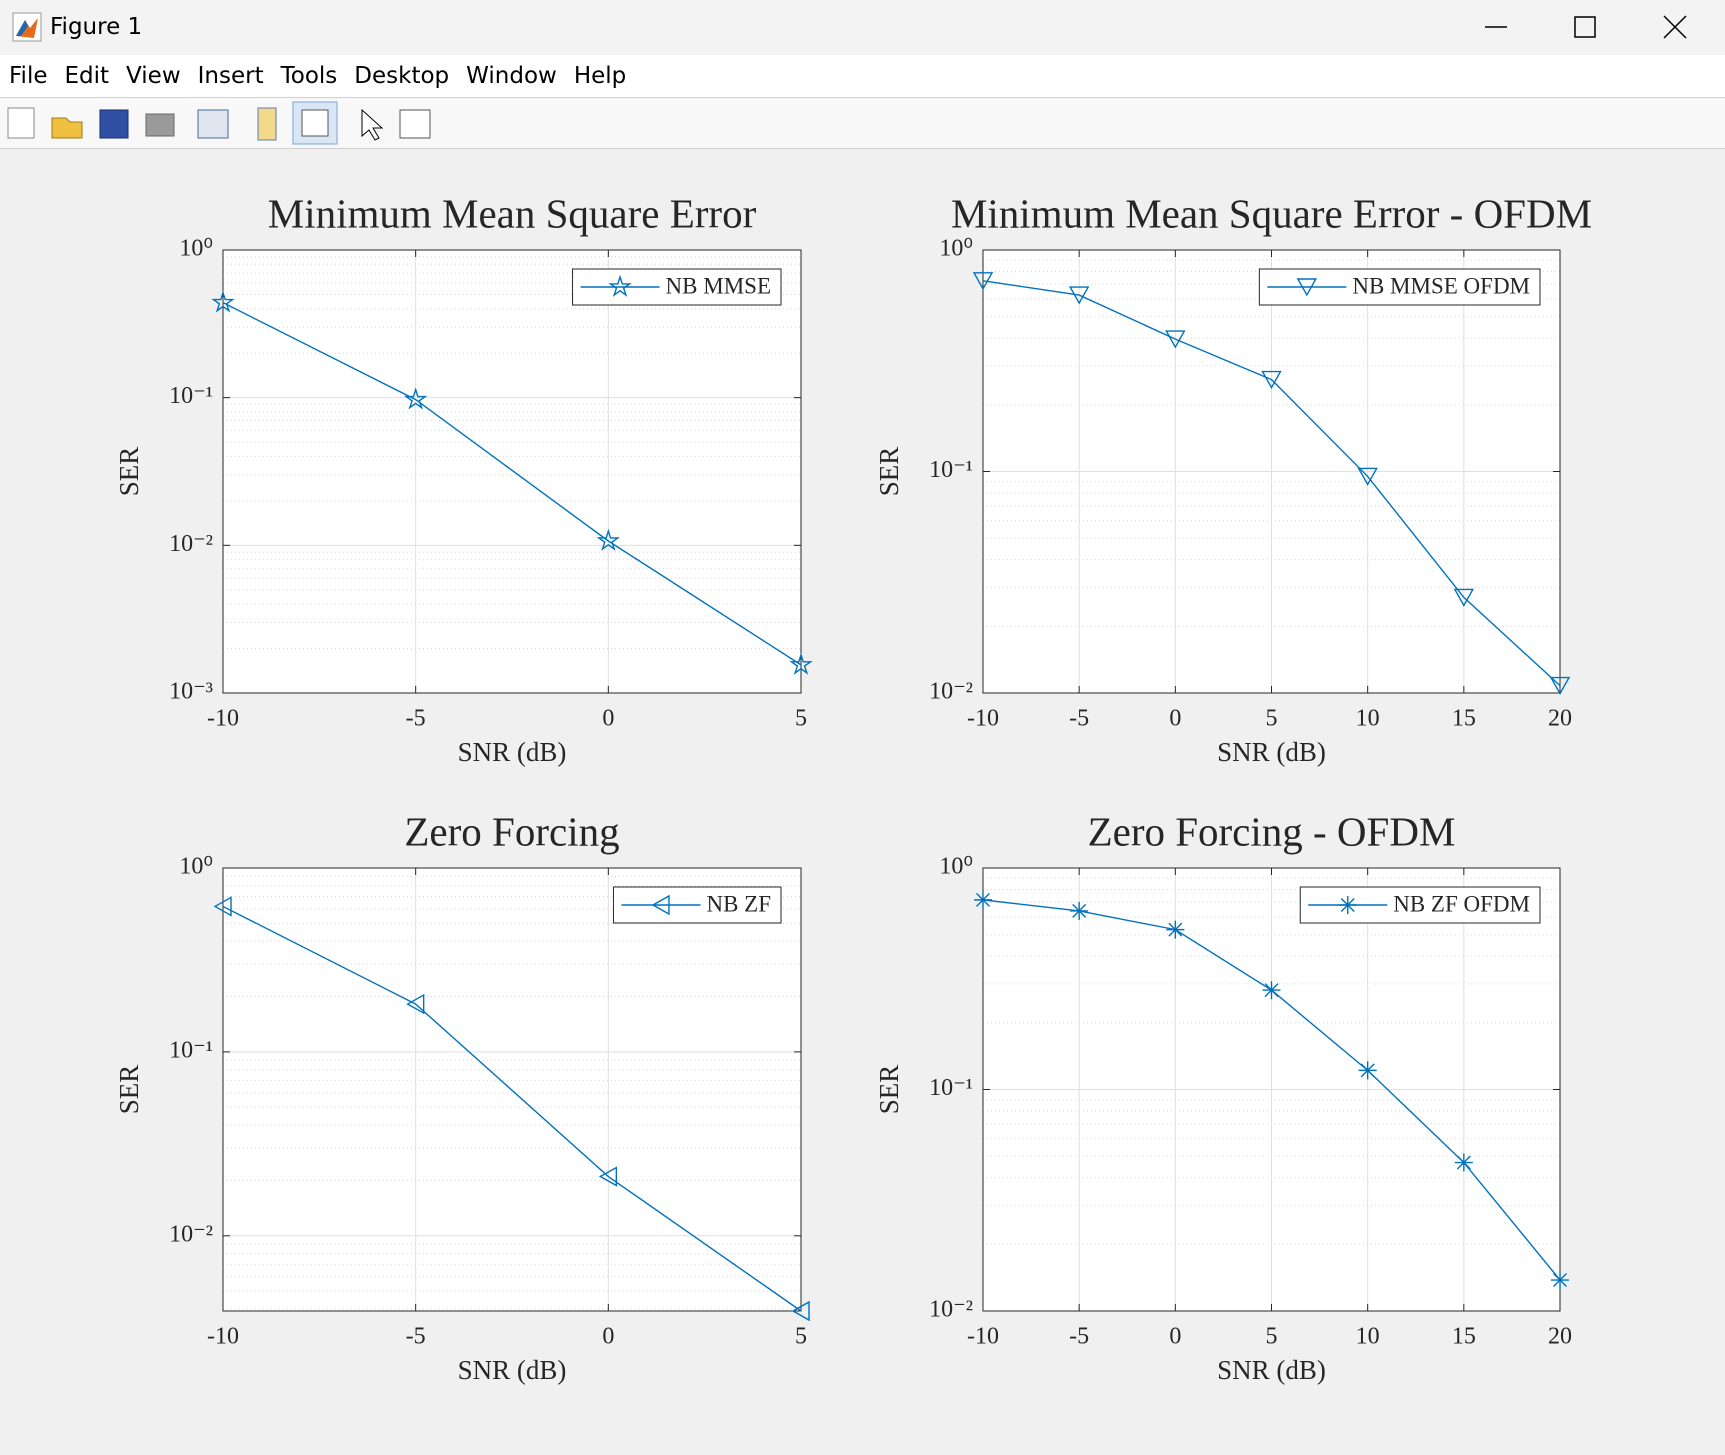 This screenshot has height=1455, width=1725. I want to click on link-plot-button, so click(213, 124).